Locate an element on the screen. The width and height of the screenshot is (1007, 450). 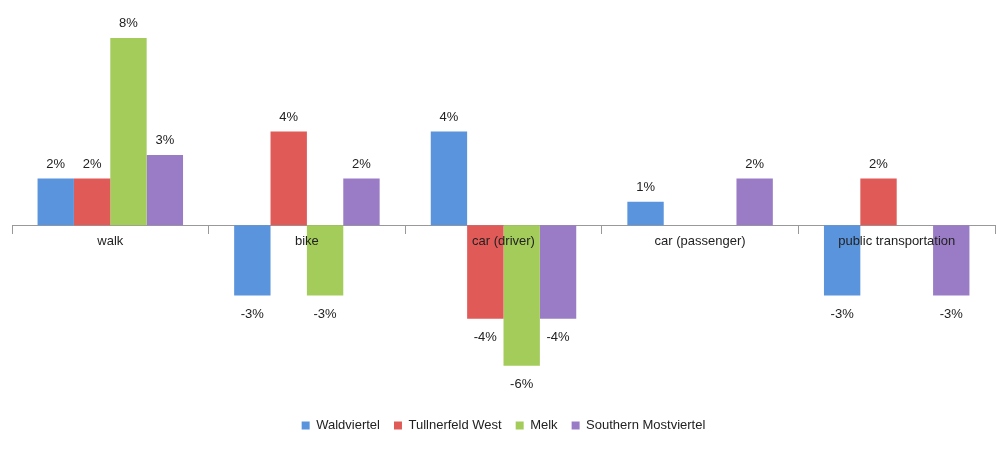
legend-label: Southern Mostviertel is located at coordinates (646, 425).